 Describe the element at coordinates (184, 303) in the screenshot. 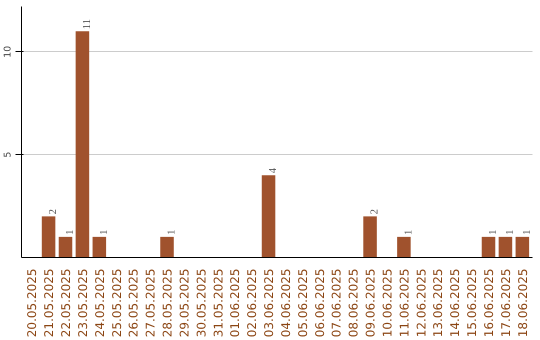

I see `x-tick-label: 29.05.2025` at that location.